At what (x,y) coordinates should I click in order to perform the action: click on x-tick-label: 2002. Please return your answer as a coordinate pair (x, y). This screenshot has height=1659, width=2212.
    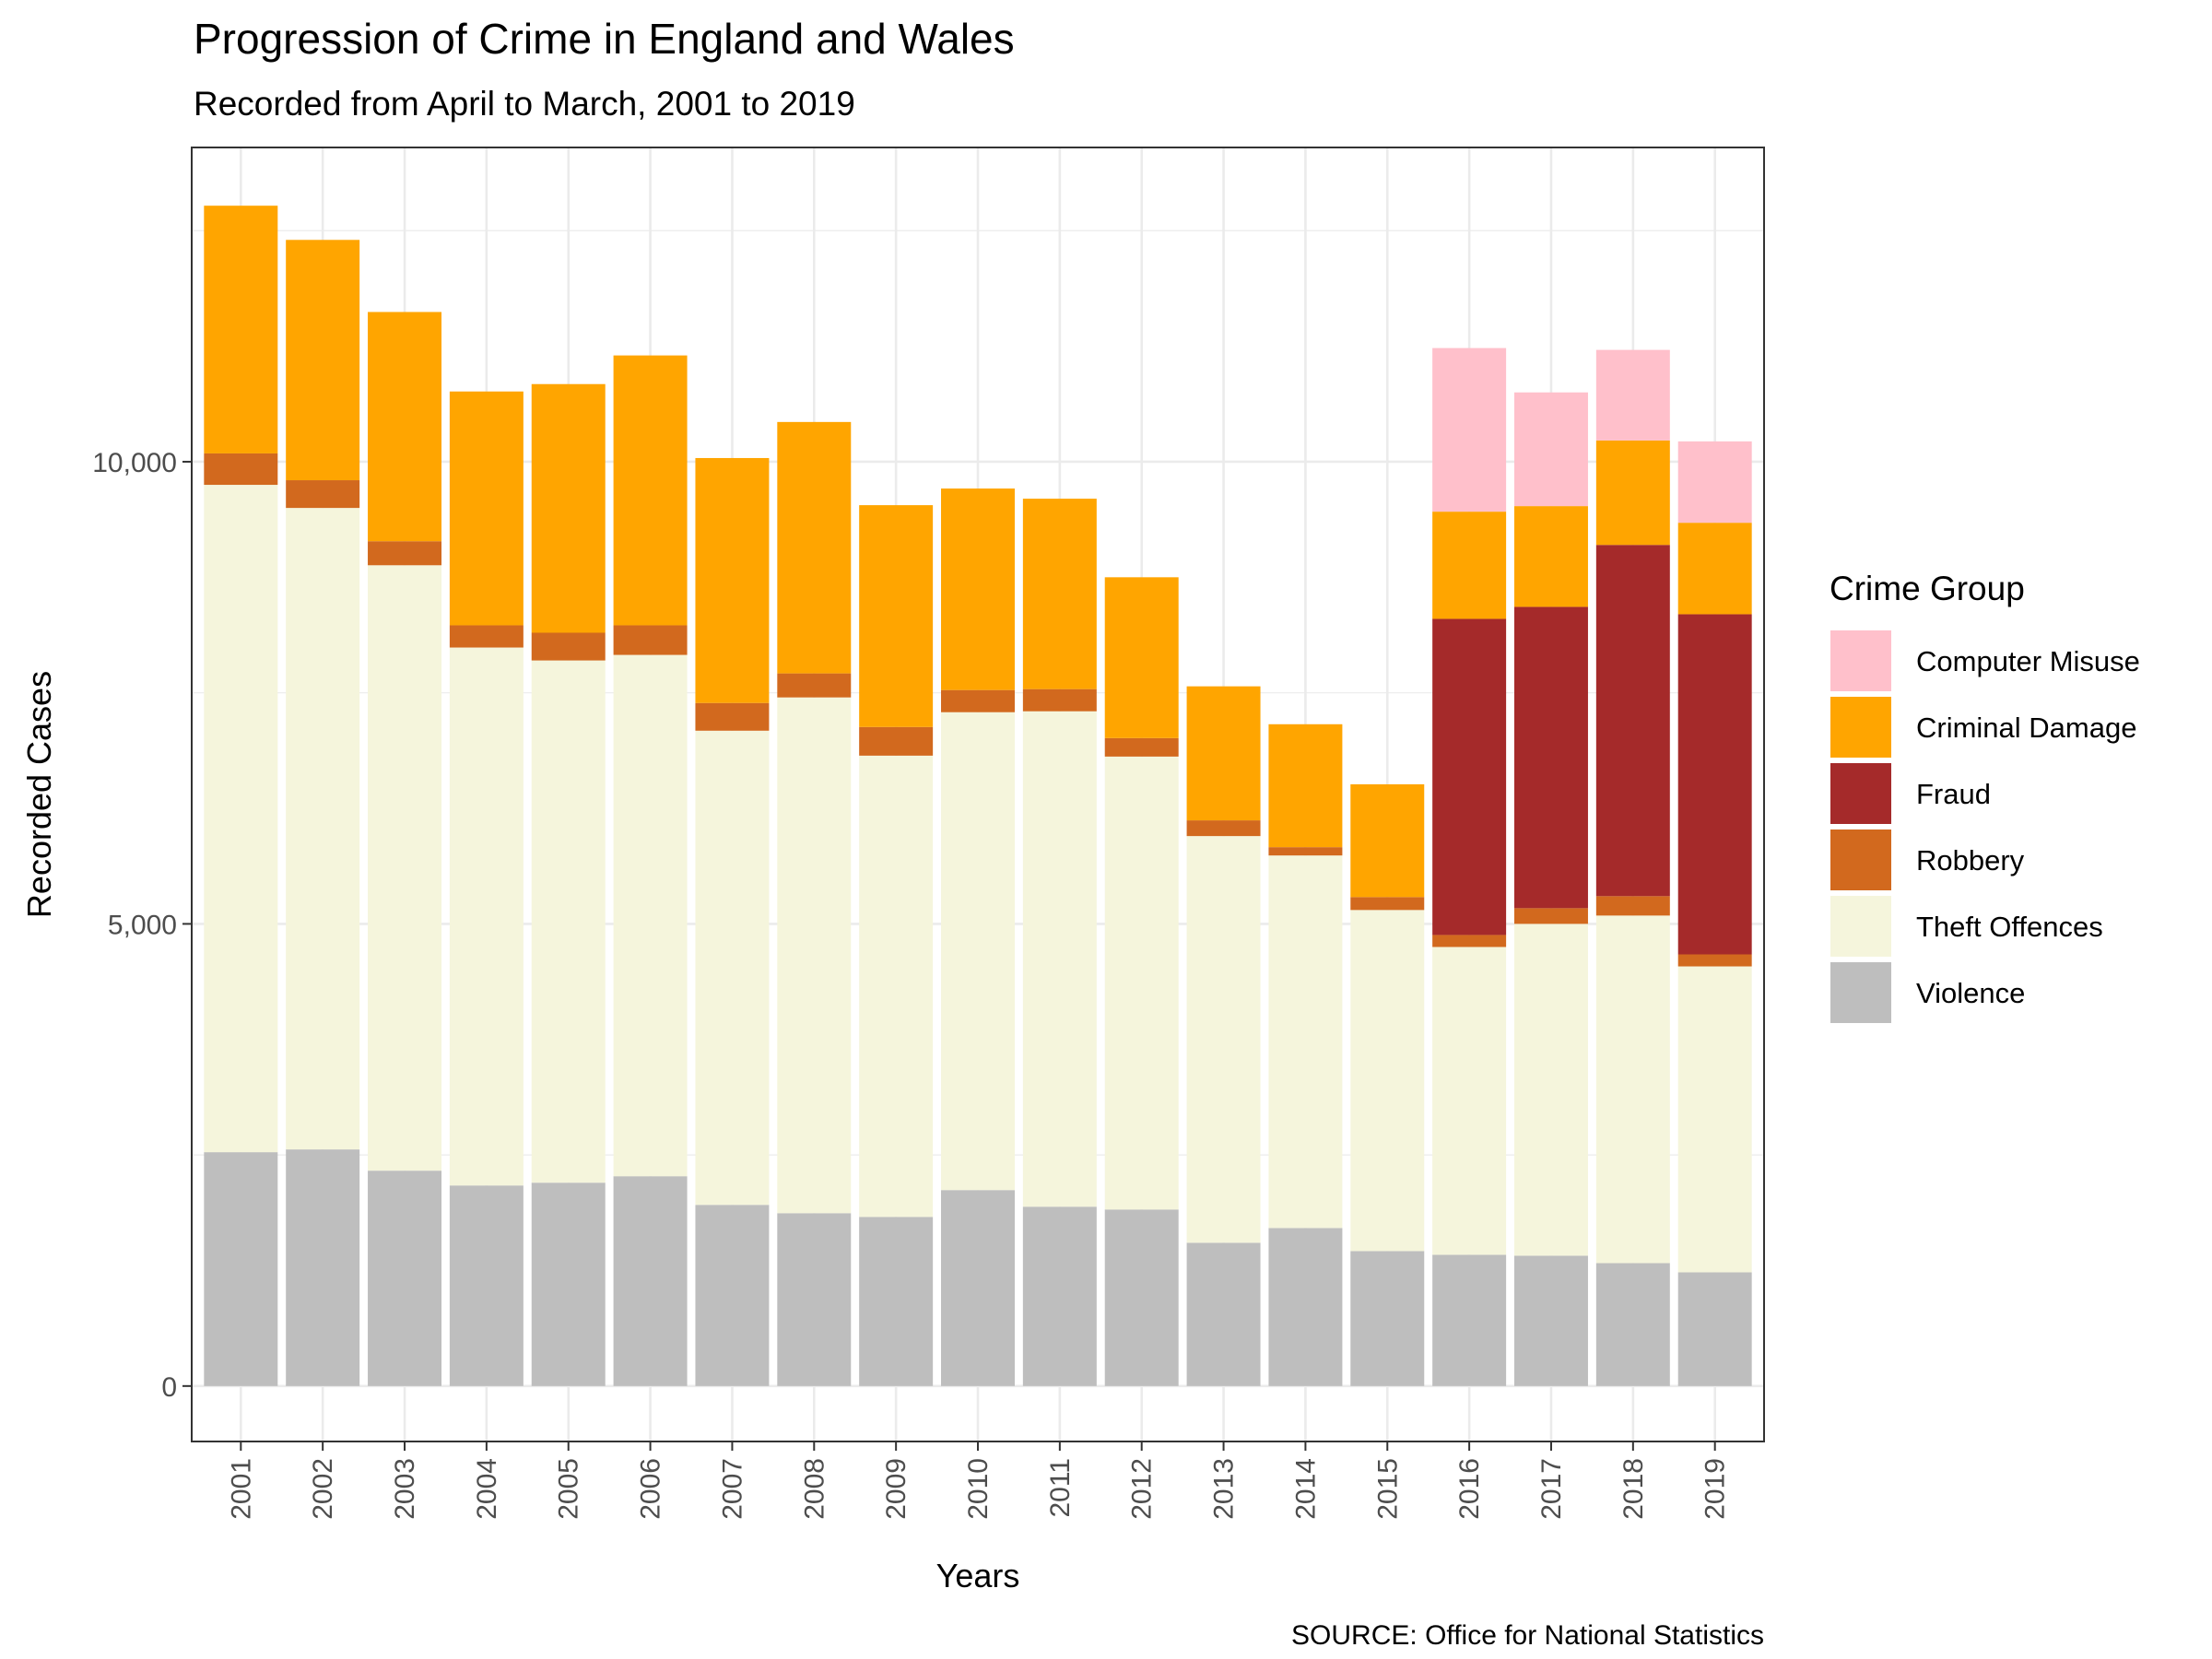
    Looking at the image, I should click on (323, 1489).